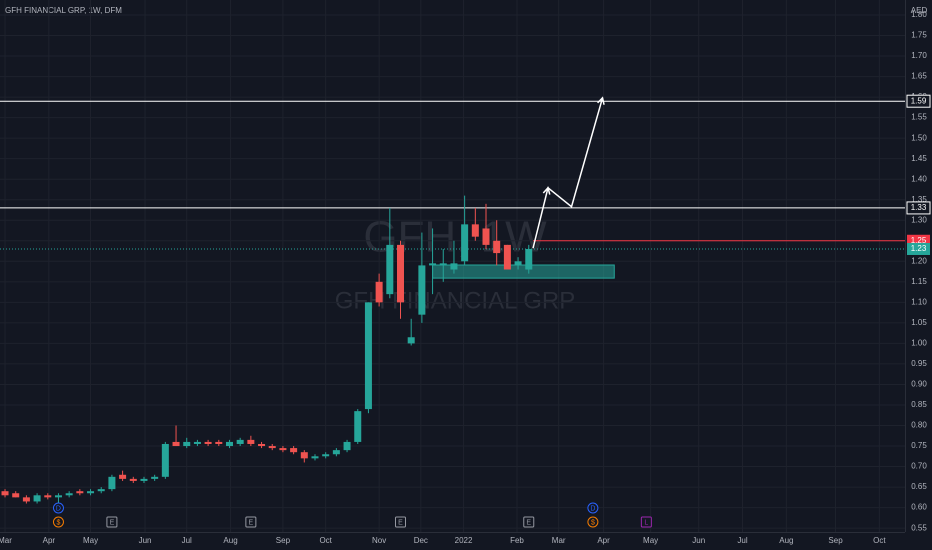 This screenshot has height=550, width=932. What do you see at coordinates (63, 10) in the screenshot?
I see `chart-title: GFH FINANCIAL GRP, 1W, DFM` at bounding box center [63, 10].